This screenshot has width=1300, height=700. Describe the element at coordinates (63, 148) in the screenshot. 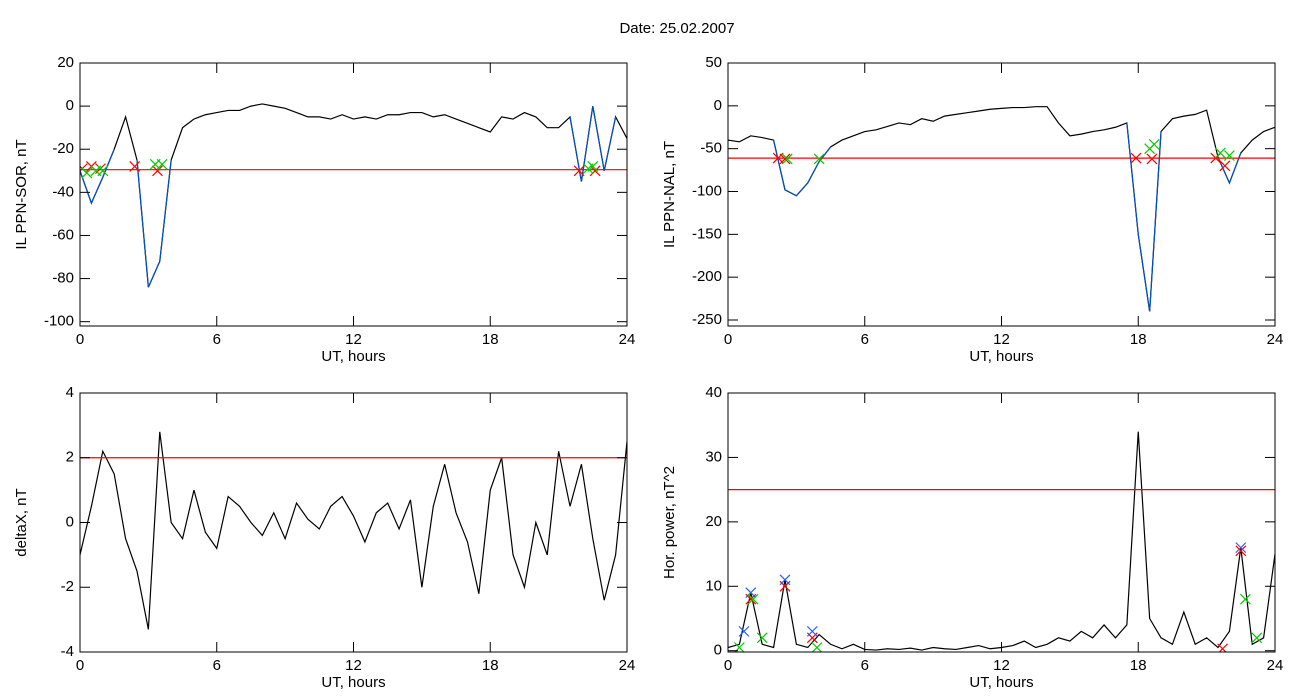

I see `y-tick-label: -20` at that location.